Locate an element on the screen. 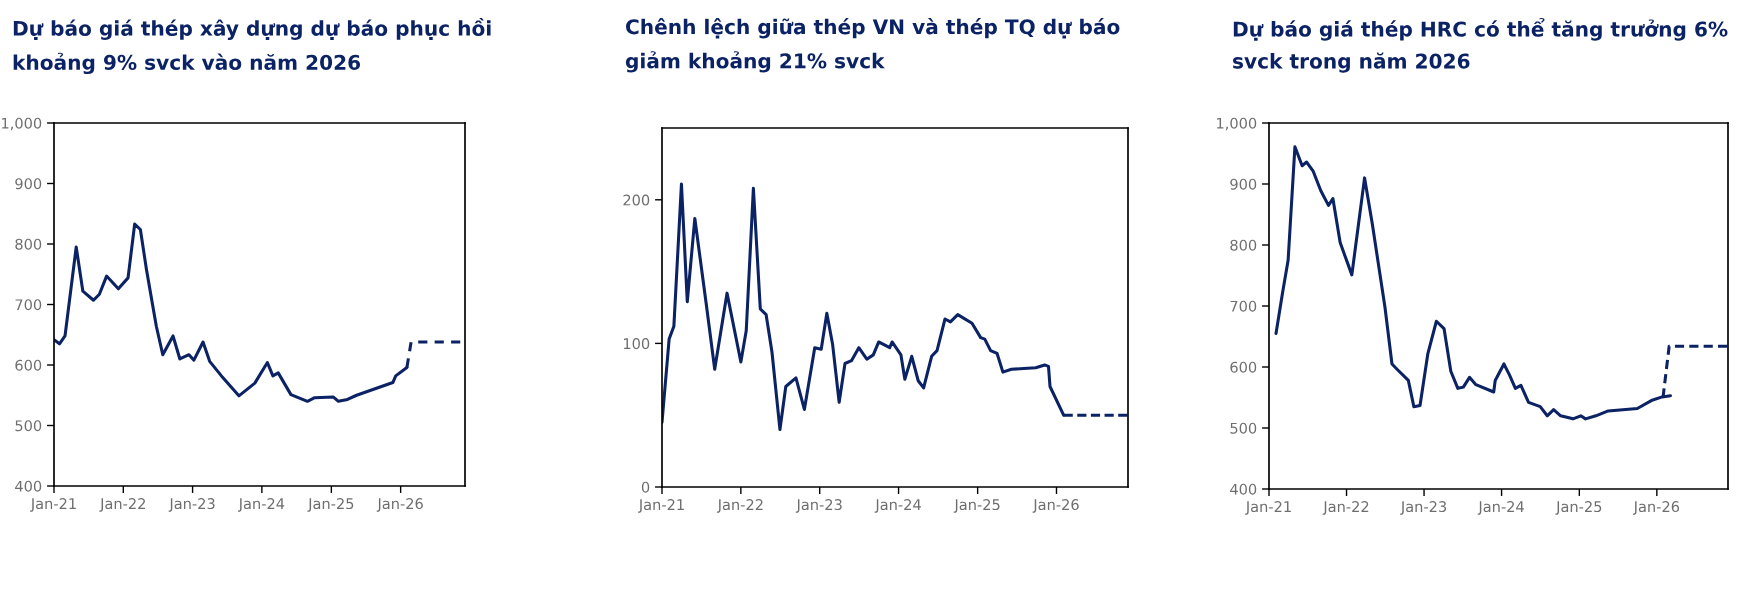 This screenshot has width=1755, height=592. y-tick-label: 100 is located at coordinates (636, 344).